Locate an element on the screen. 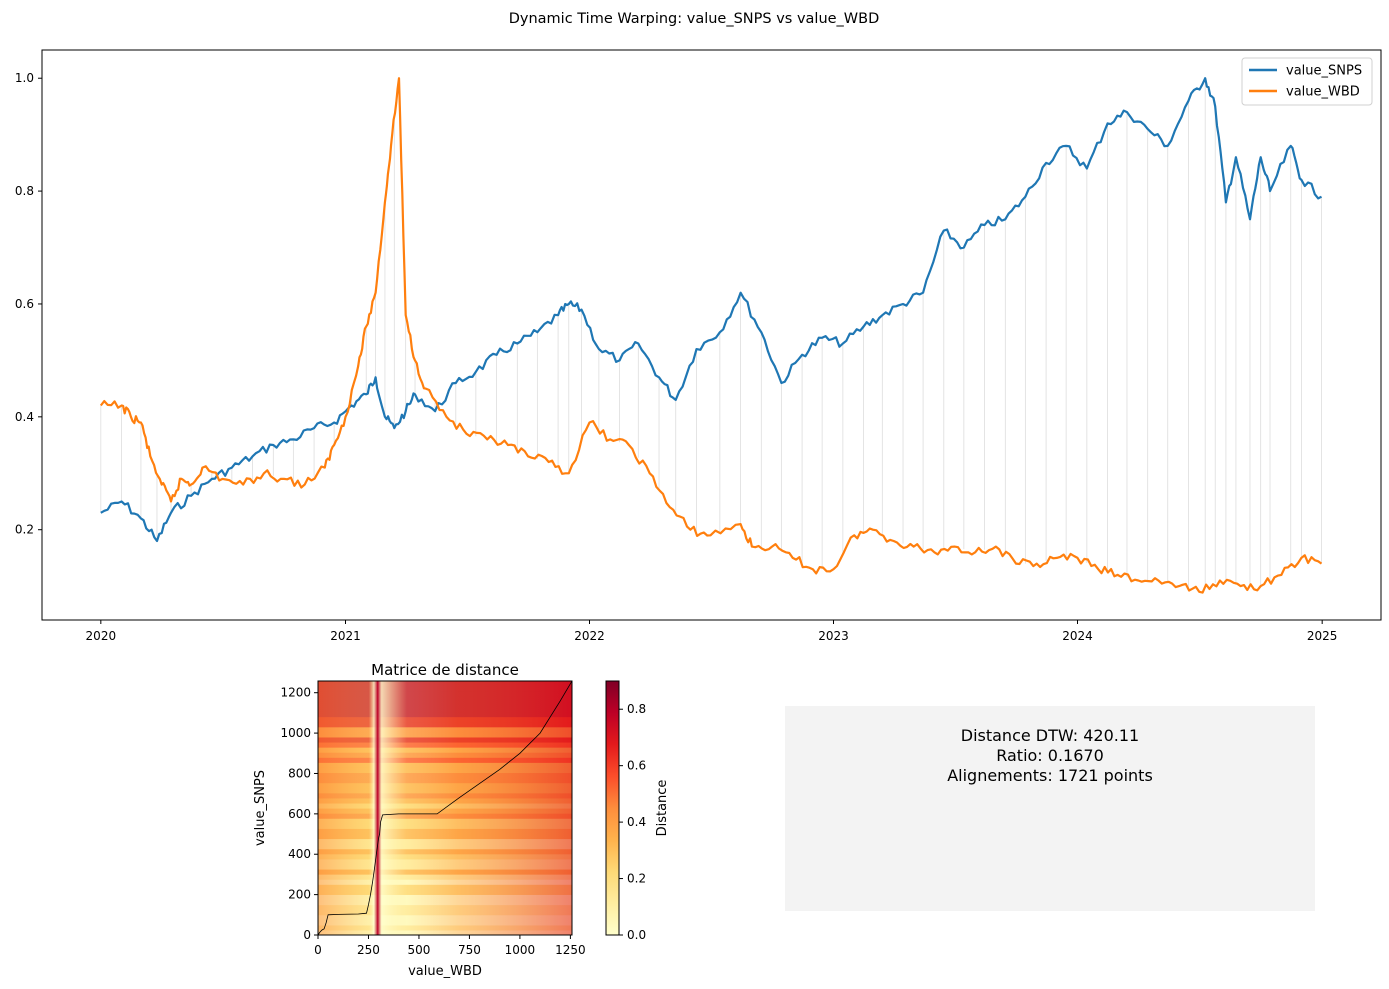  hm-x-tick-label-1000: 1000 is located at coordinates (520, 950).